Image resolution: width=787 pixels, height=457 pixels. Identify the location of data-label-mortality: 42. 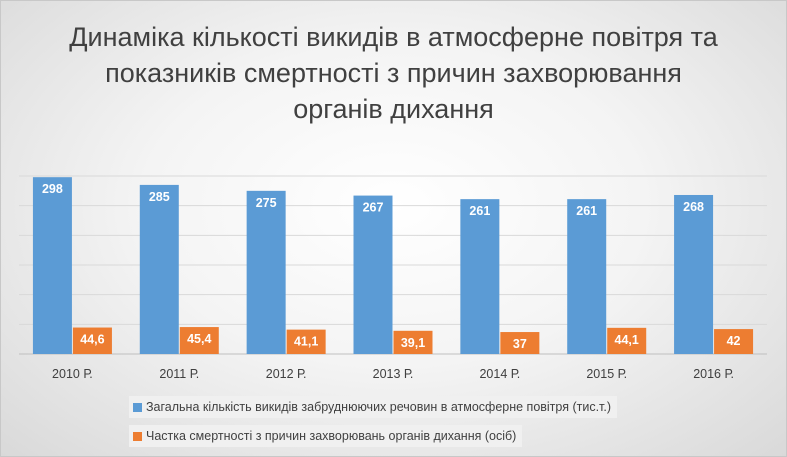
(734, 341).